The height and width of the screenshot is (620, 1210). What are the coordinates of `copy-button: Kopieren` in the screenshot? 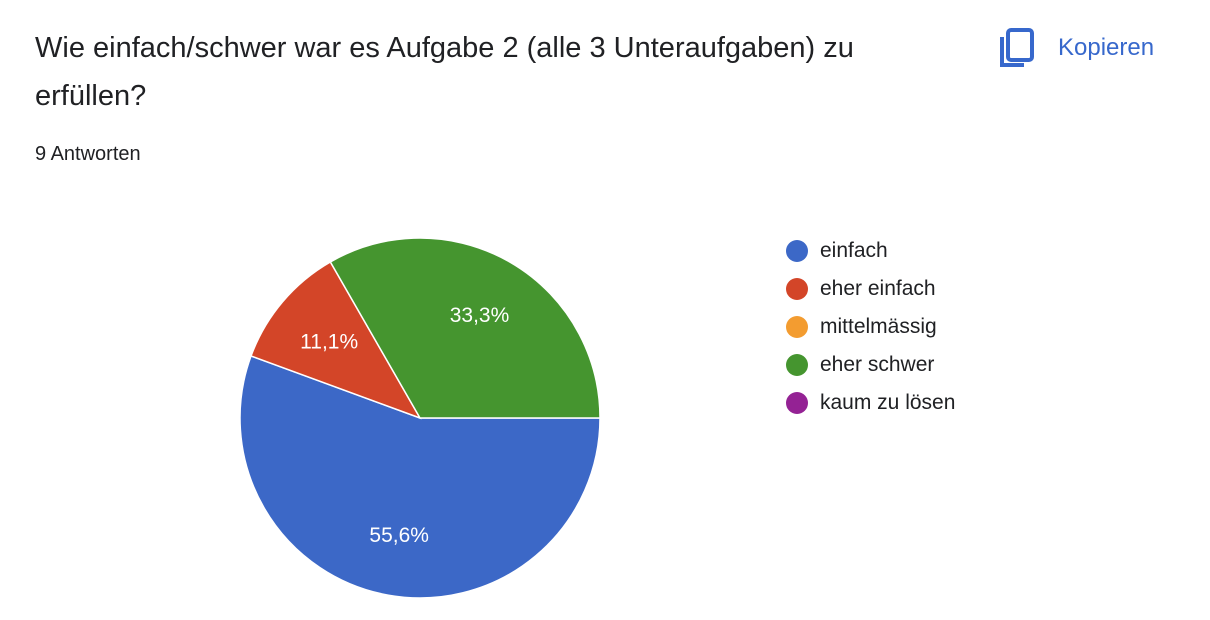 It's located at (1076, 48).